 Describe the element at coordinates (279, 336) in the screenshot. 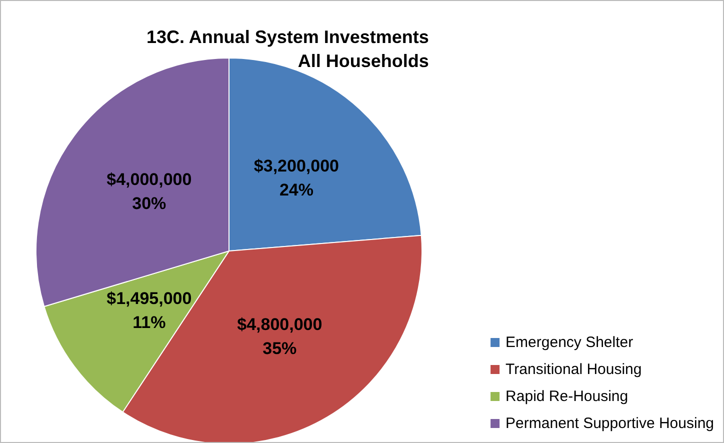

I see `data-label: $4,800,000 35%` at that location.